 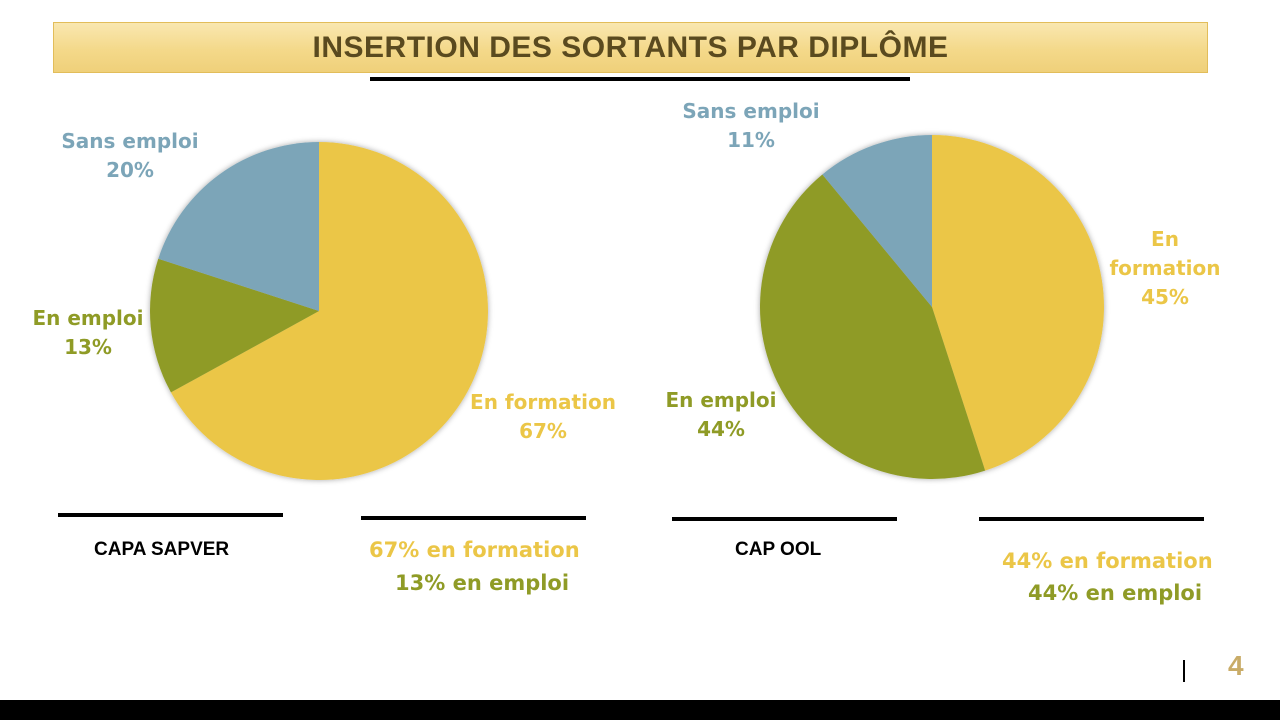 I want to click on summary-cap-formation: 44% en formation, so click(x=1107, y=561).